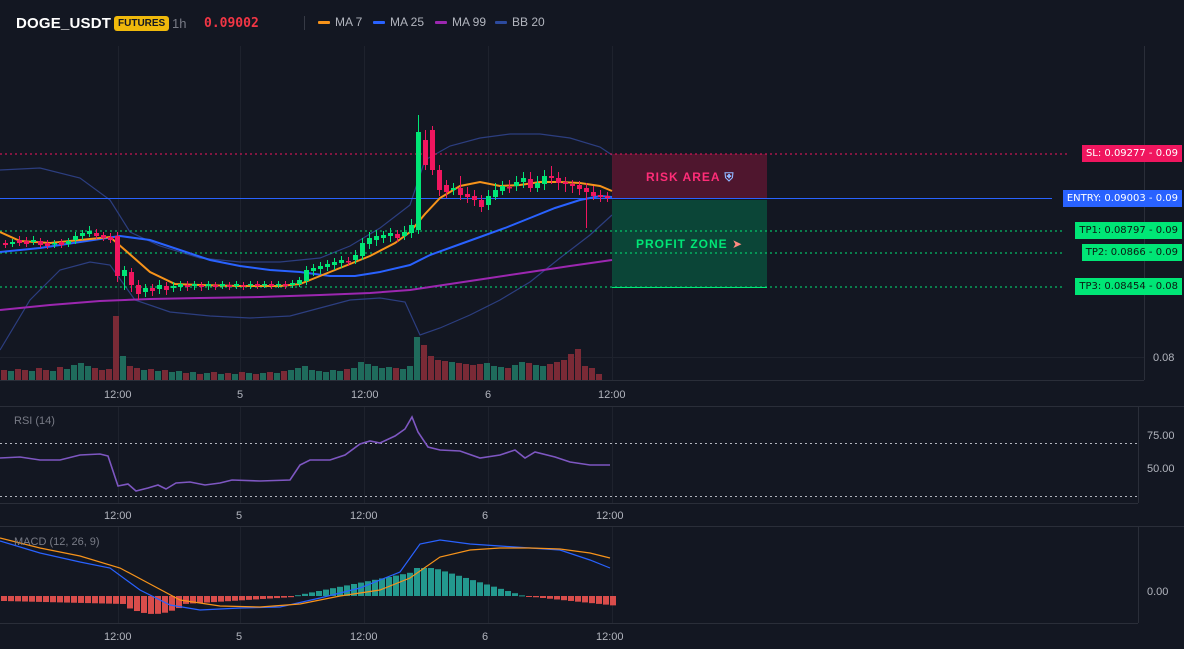  I want to click on legend-ma7: MA 7, so click(340, 22).